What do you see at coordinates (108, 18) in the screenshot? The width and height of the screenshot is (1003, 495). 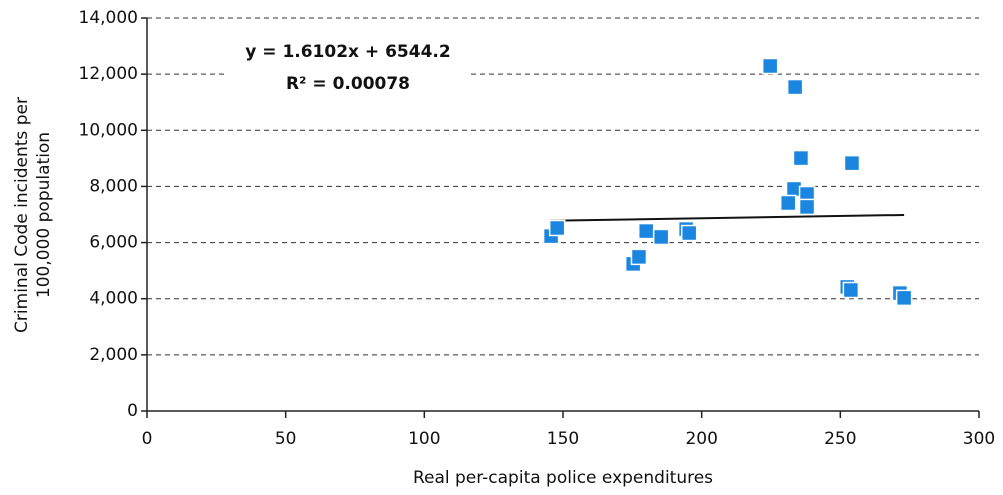 I see `y-tick-label: 14,000` at bounding box center [108, 18].